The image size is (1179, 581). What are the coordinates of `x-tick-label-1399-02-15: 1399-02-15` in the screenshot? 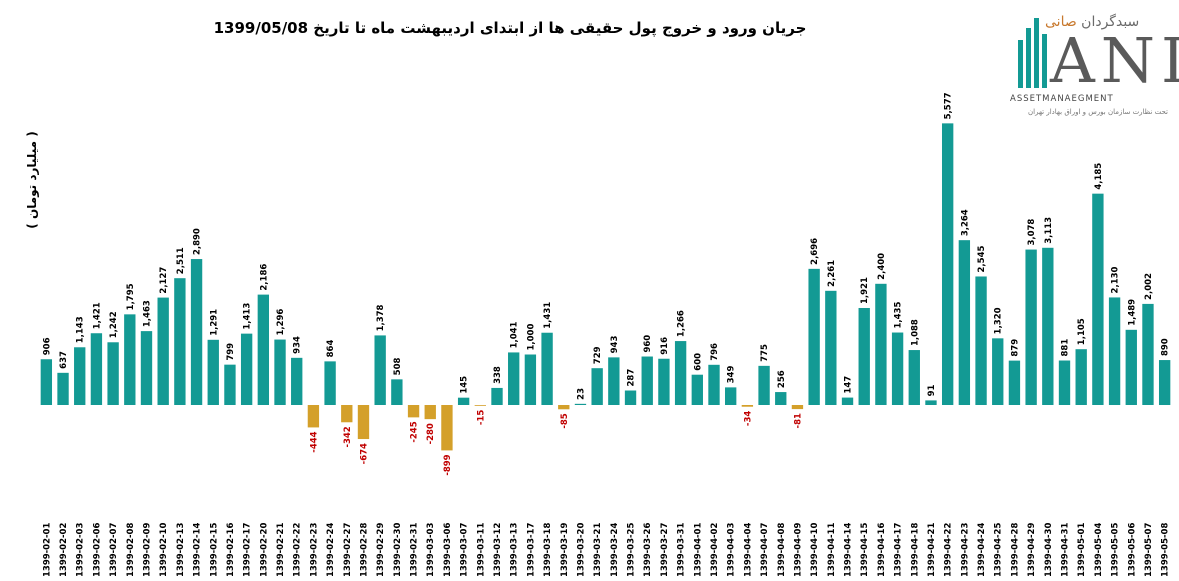 It's located at (214, 550).